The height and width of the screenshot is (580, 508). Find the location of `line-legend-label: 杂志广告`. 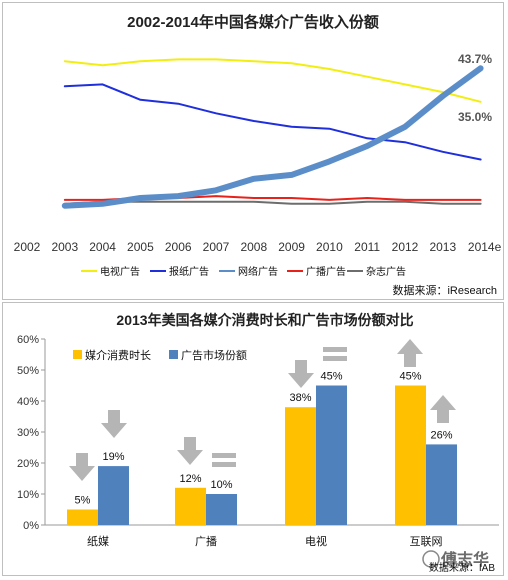

line-legend-label: 杂志广告 is located at coordinates (386, 271).